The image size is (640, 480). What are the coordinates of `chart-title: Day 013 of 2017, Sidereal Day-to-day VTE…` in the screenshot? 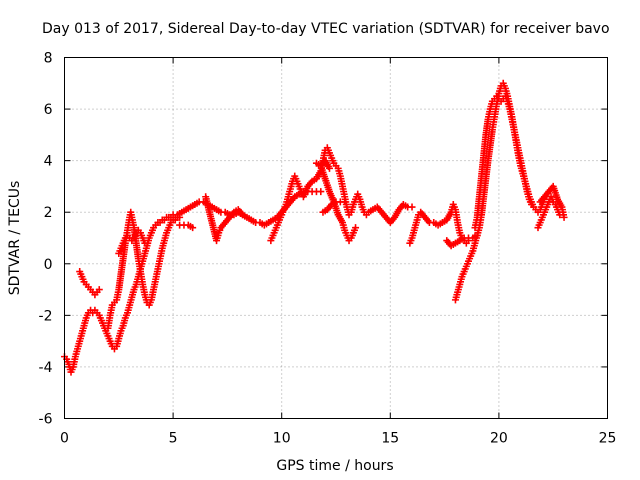 It's located at (326, 29).